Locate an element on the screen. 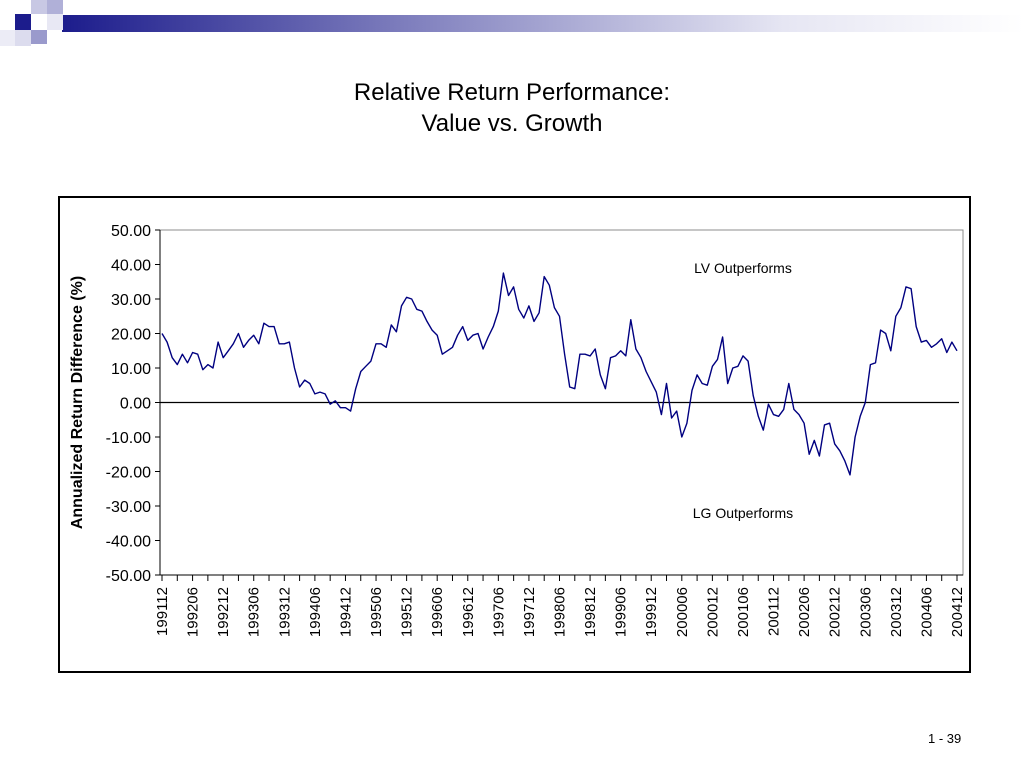  x-tick-label: 199512 is located at coordinates (407, 612).